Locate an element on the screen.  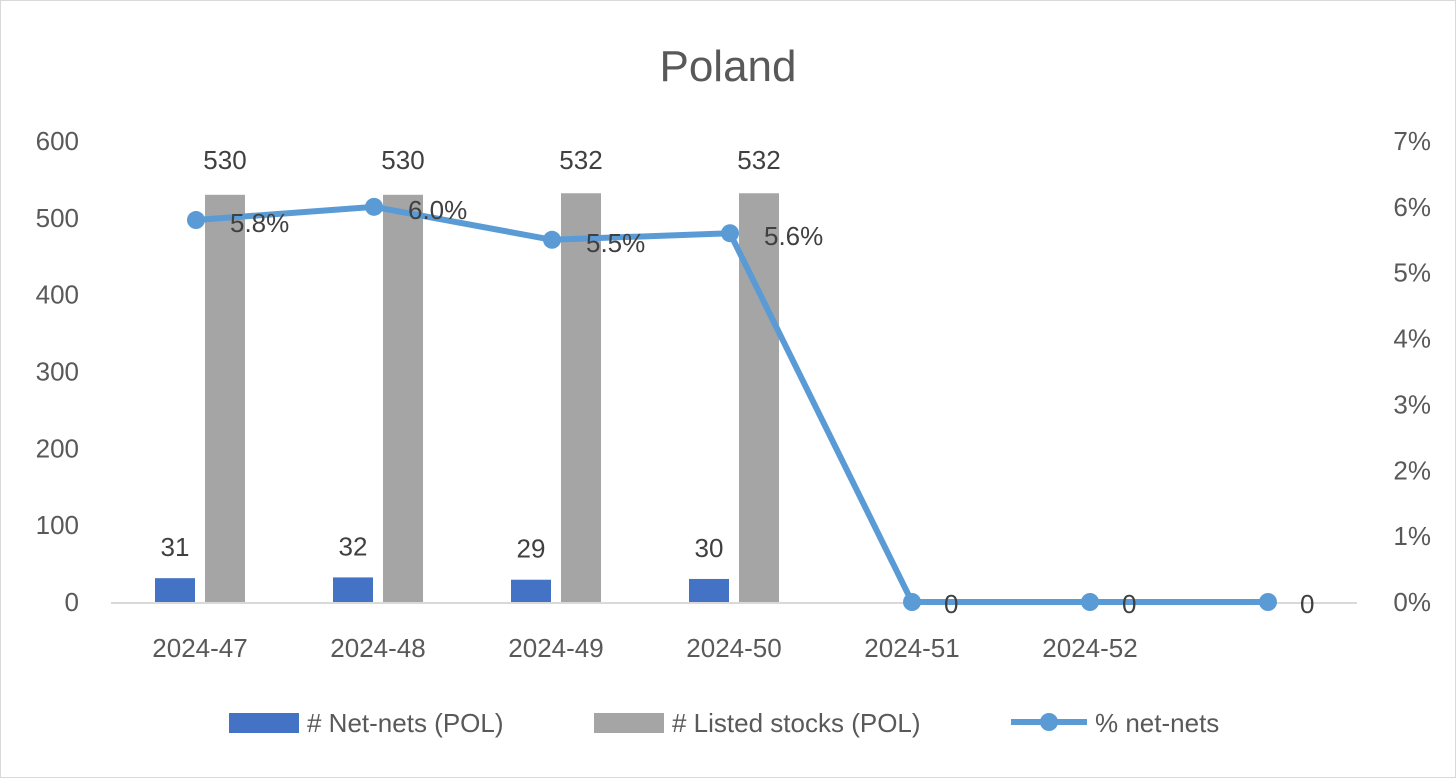
legend-swatch-marker is located at coordinates (1049, 722).